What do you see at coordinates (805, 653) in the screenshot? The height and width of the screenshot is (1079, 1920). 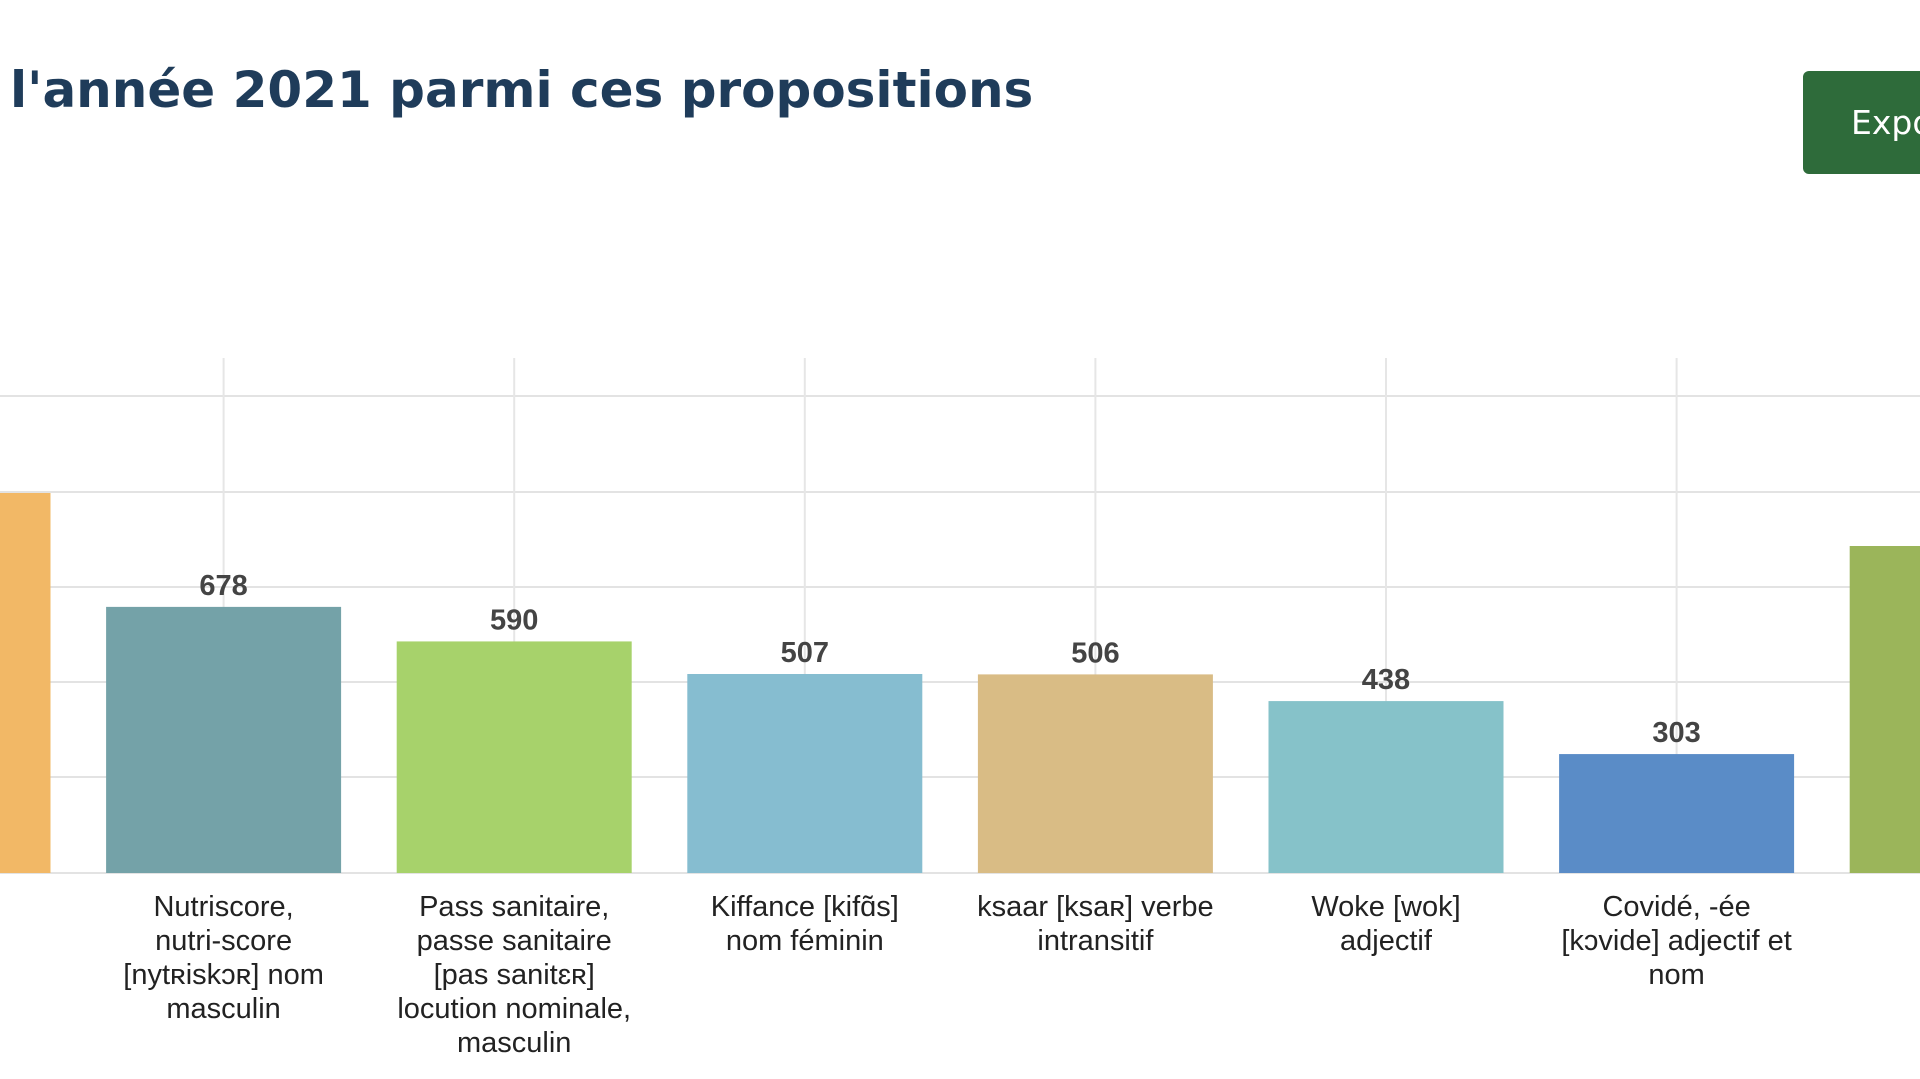 I see `bar-value-label: 507` at bounding box center [805, 653].